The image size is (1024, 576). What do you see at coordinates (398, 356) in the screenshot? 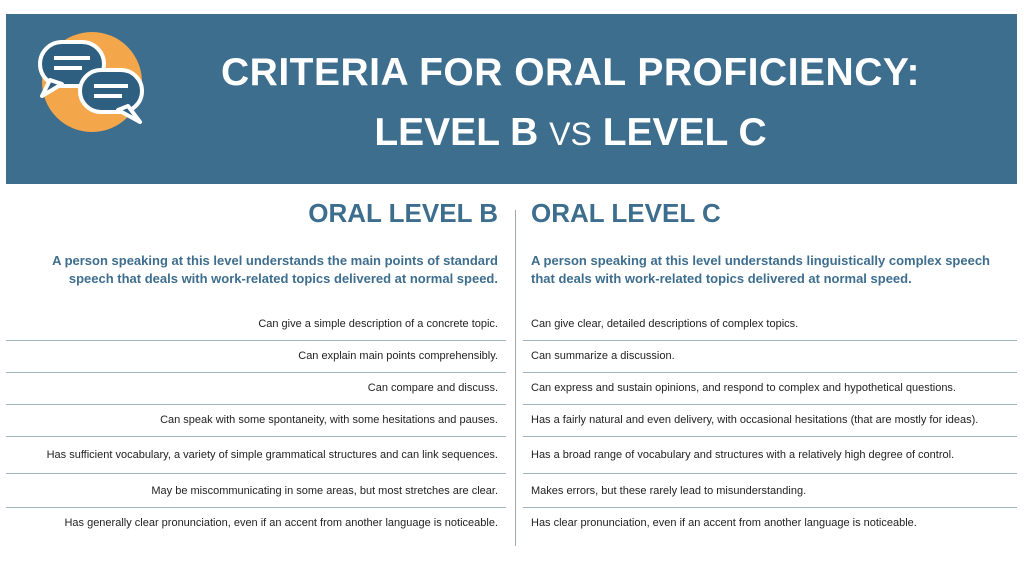
I see `level-b-criterion: Can explain main points comprehensibly.` at bounding box center [398, 356].